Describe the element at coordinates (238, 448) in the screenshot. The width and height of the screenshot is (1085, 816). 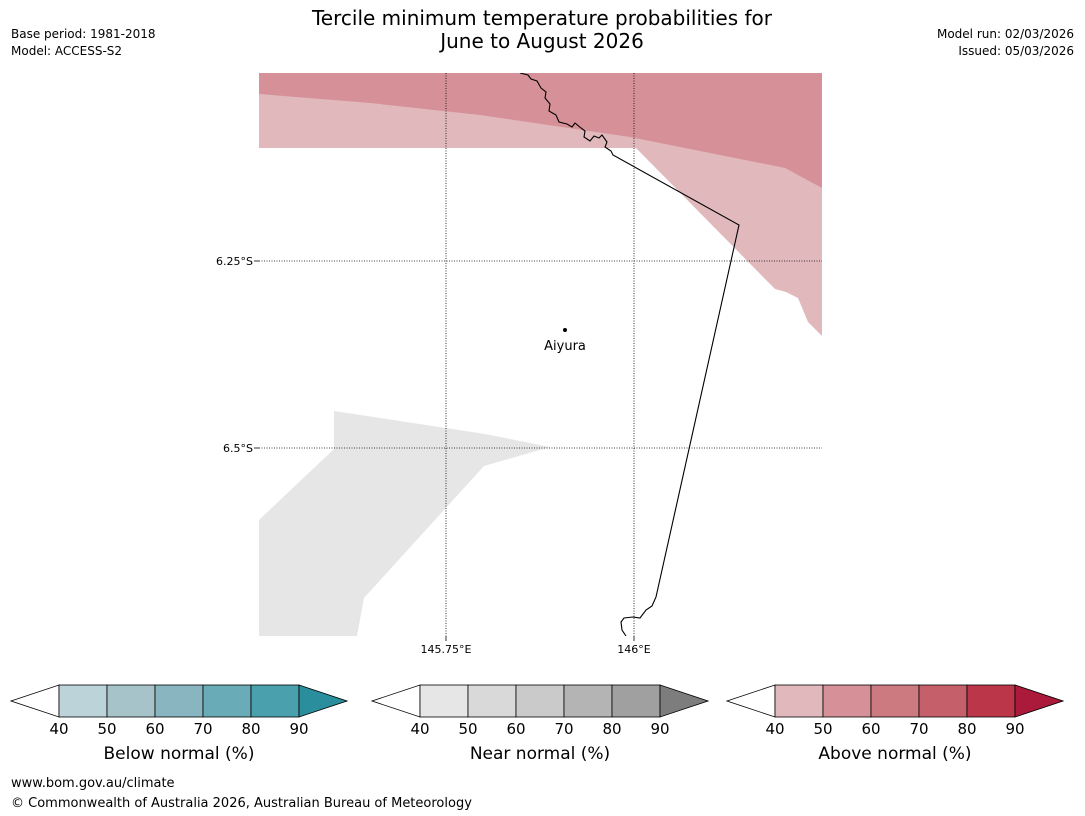
I see `lat-label-6-5s: 6.5°S` at that location.